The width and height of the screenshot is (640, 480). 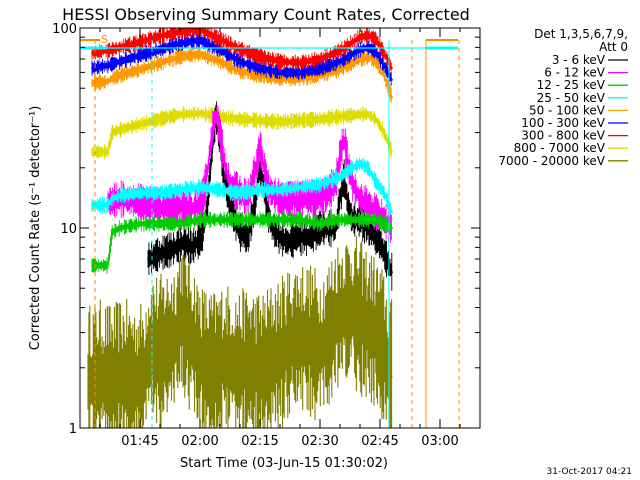 I want to click on y-axis-label: Corrected Count Rate (s⁻¹ detector⁻¹), so click(x=35, y=228).